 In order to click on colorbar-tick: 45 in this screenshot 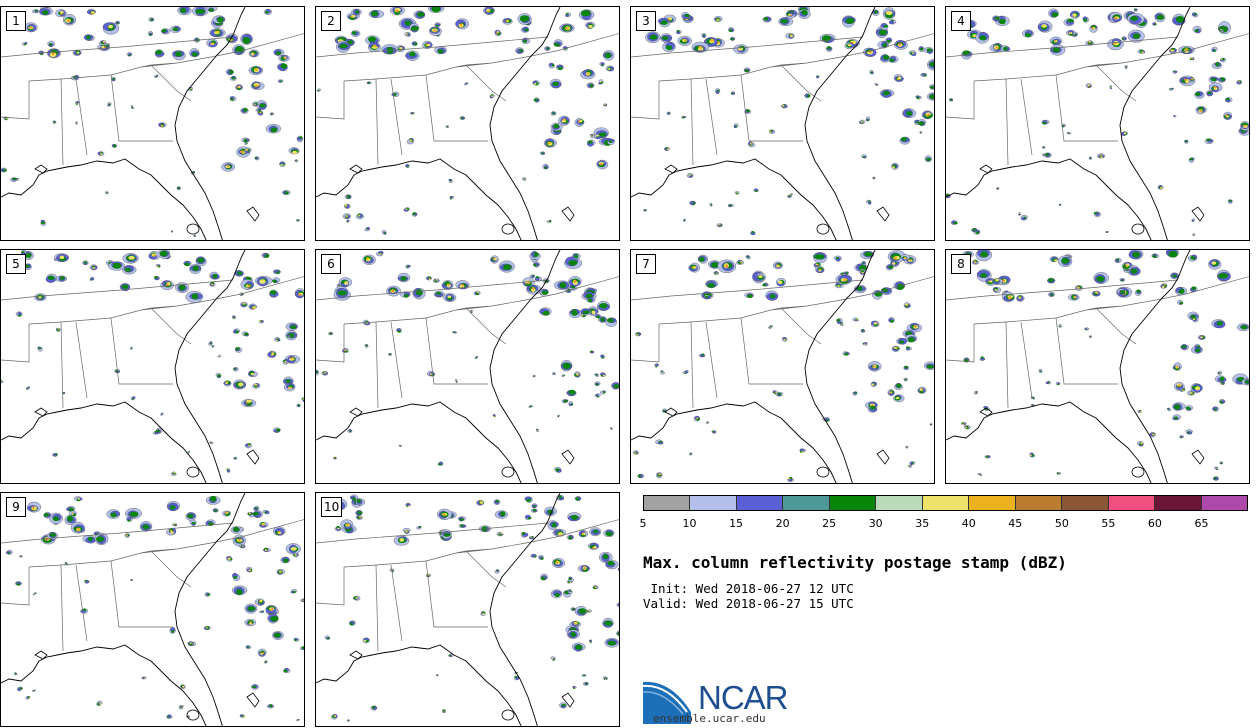, I will do `click(1015, 523)`.